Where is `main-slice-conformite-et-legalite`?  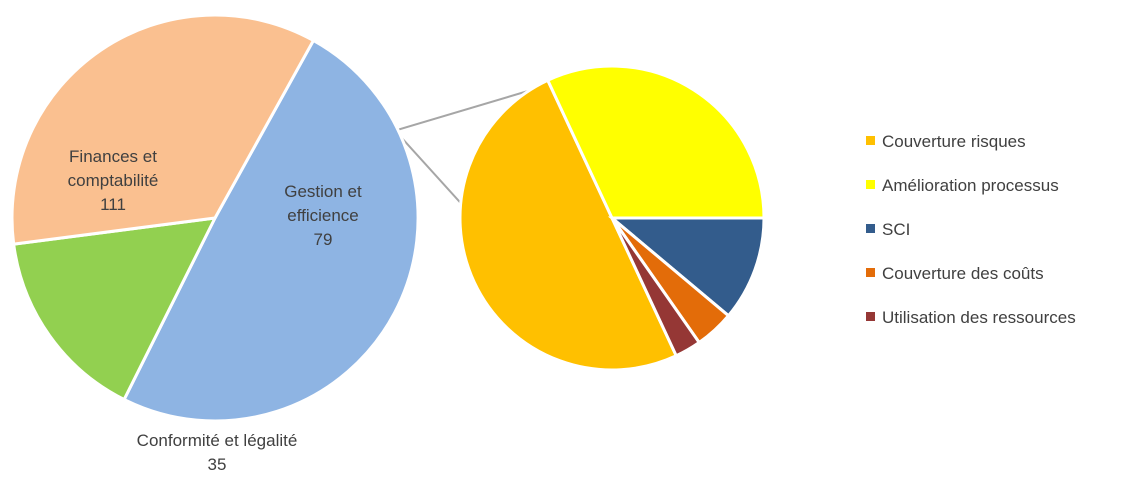 main-slice-conformite-et-legalite is located at coordinates (115, 309).